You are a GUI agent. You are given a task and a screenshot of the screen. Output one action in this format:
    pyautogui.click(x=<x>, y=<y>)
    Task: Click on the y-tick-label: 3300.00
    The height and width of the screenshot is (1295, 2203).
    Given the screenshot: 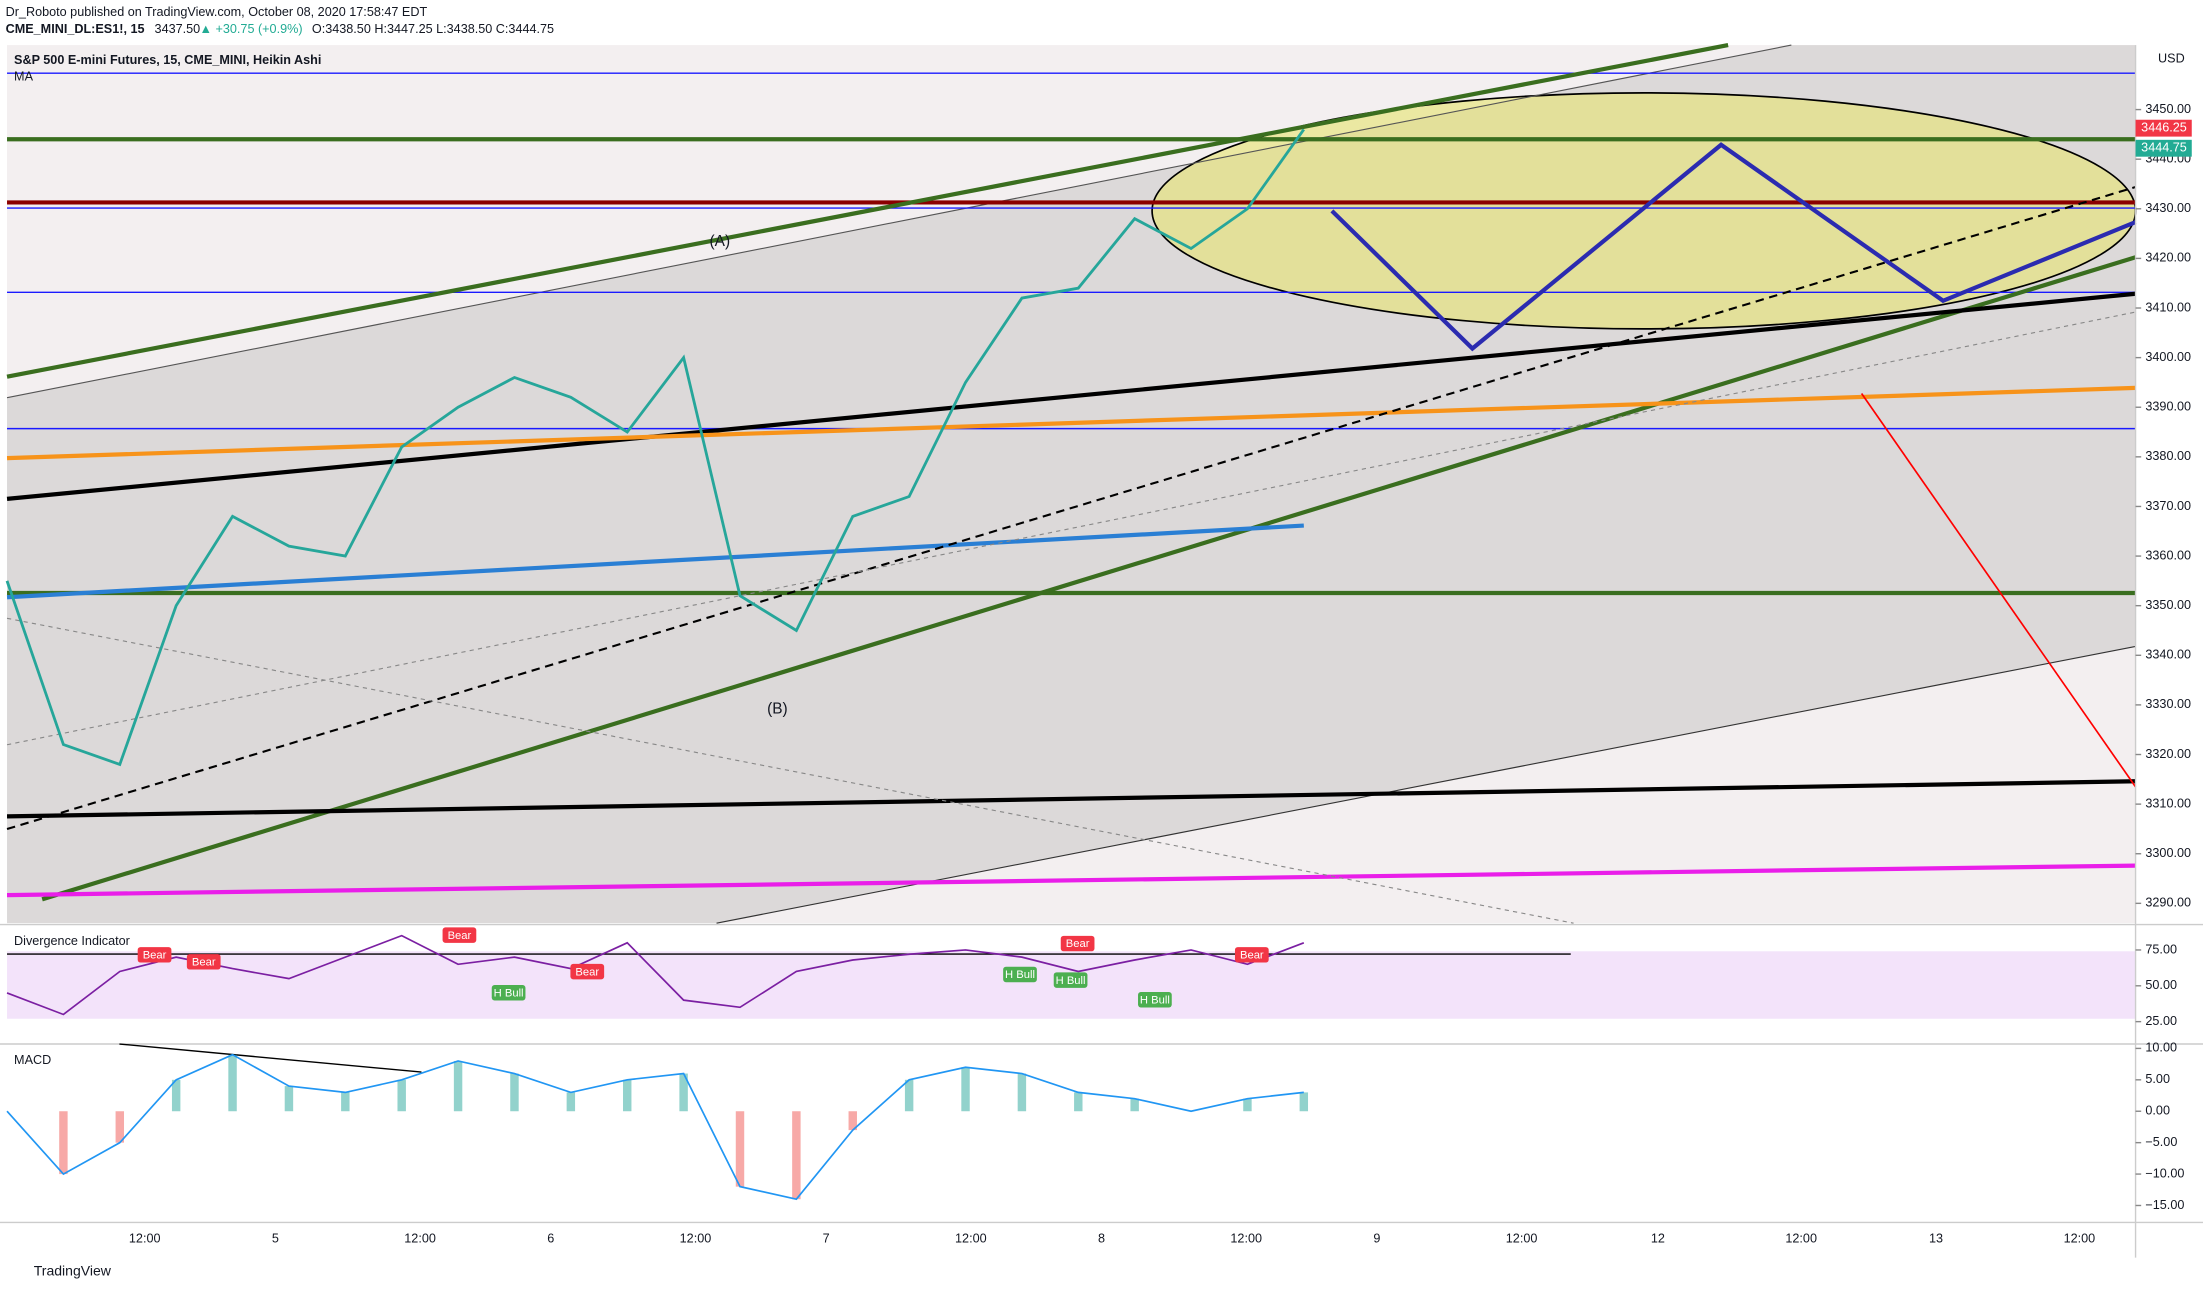 What is the action you would take?
    pyautogui.click(x=2168, y=853)
    